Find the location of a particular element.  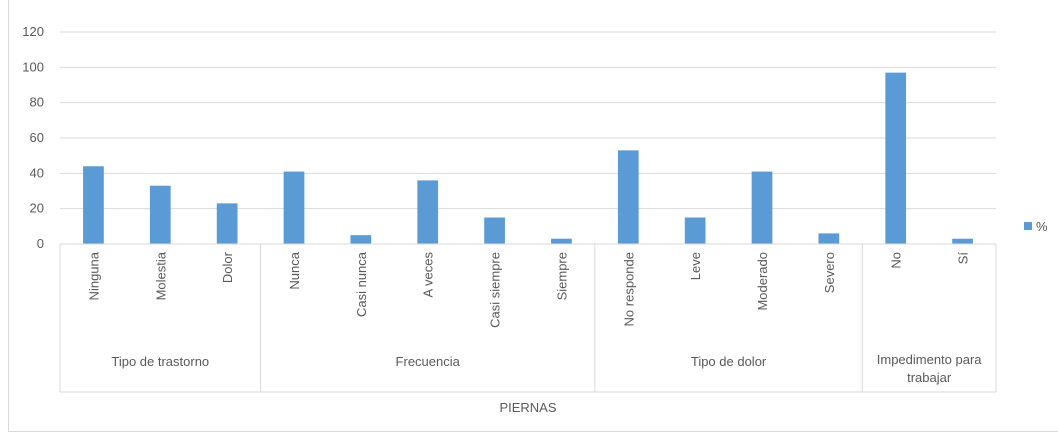

category-label: Sí is located at coordinates (963, 258).